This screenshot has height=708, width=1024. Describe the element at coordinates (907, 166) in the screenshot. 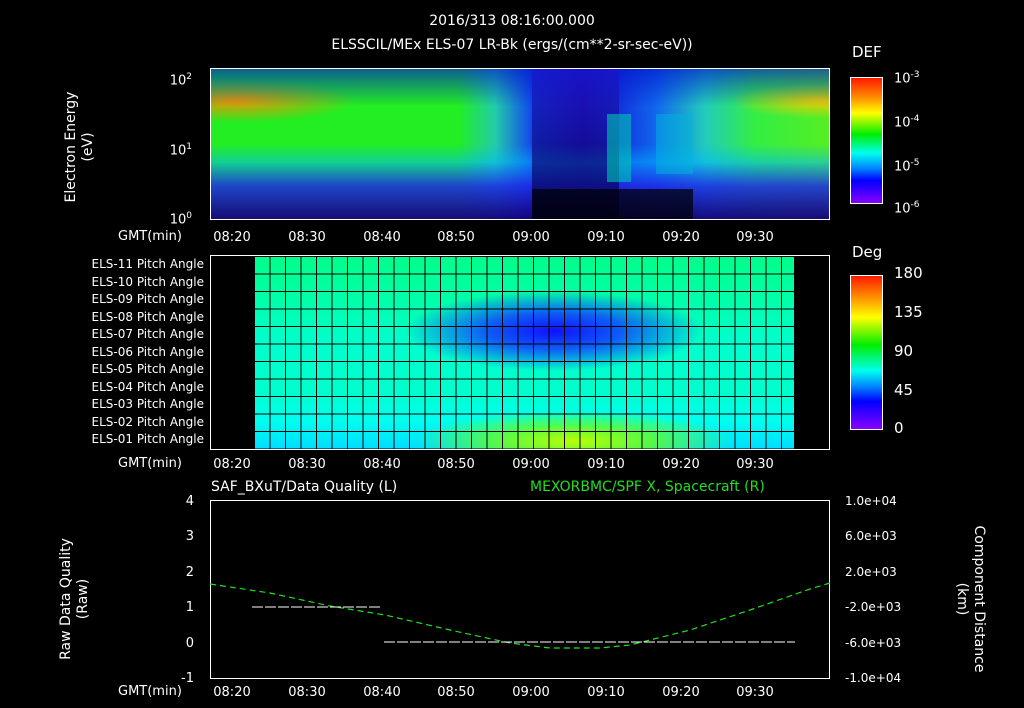

I see `cbar1-tick-1e-5: 10⁻⁵` at that location.